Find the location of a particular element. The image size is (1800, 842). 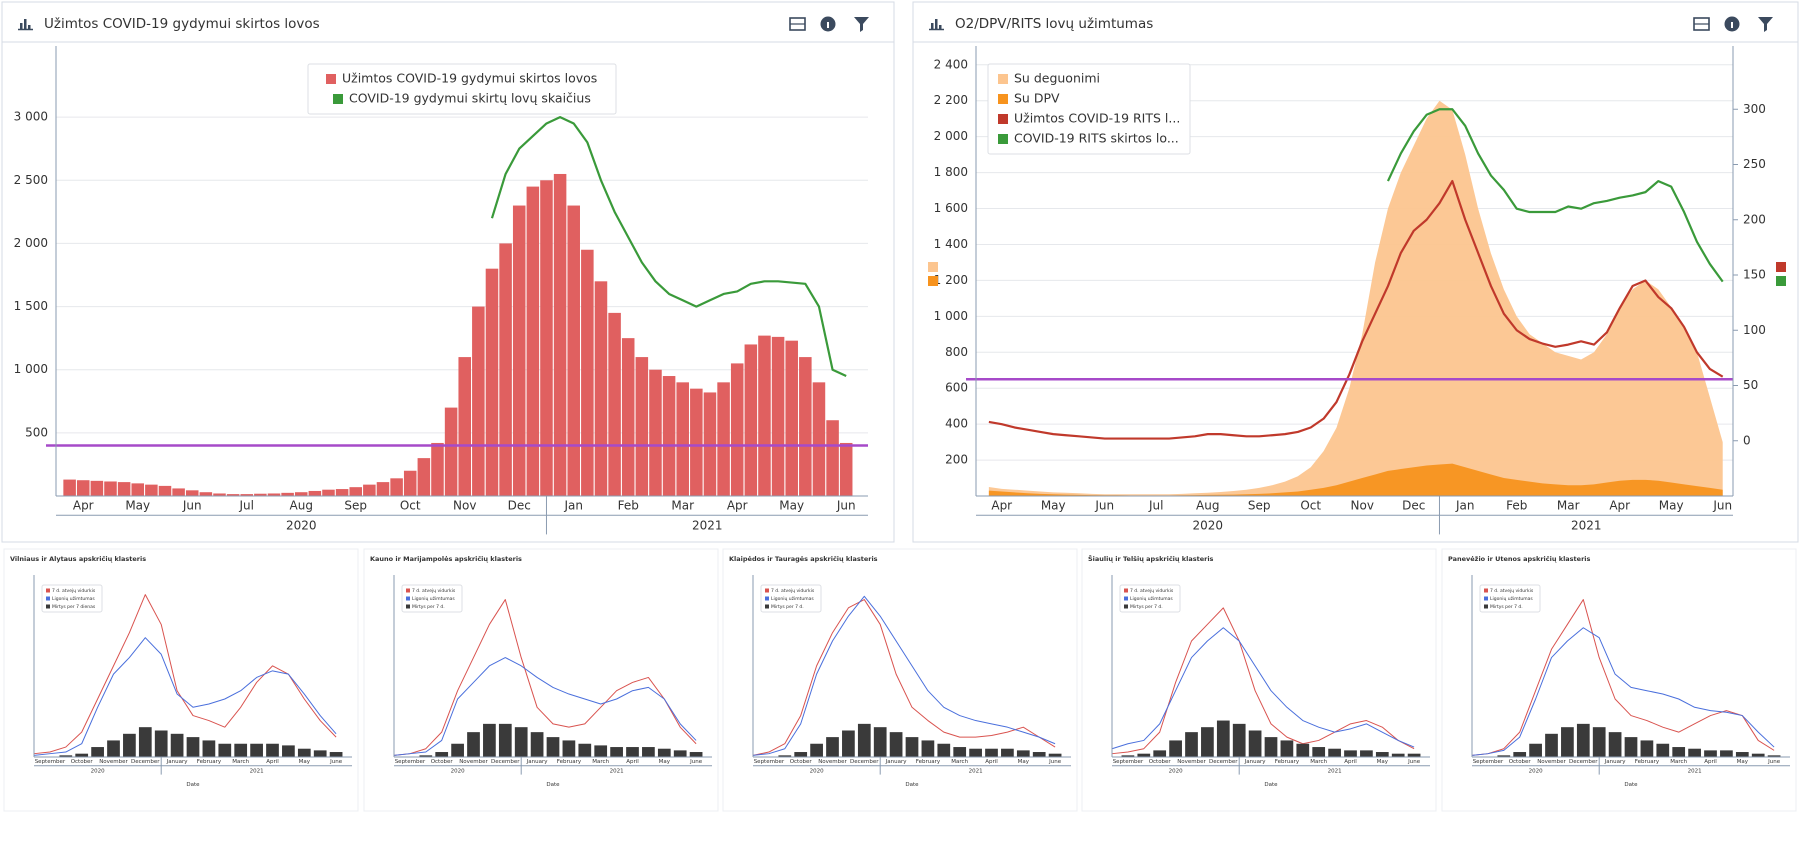

y-tick-label: 1 200 is located at coordinates (951, 280).